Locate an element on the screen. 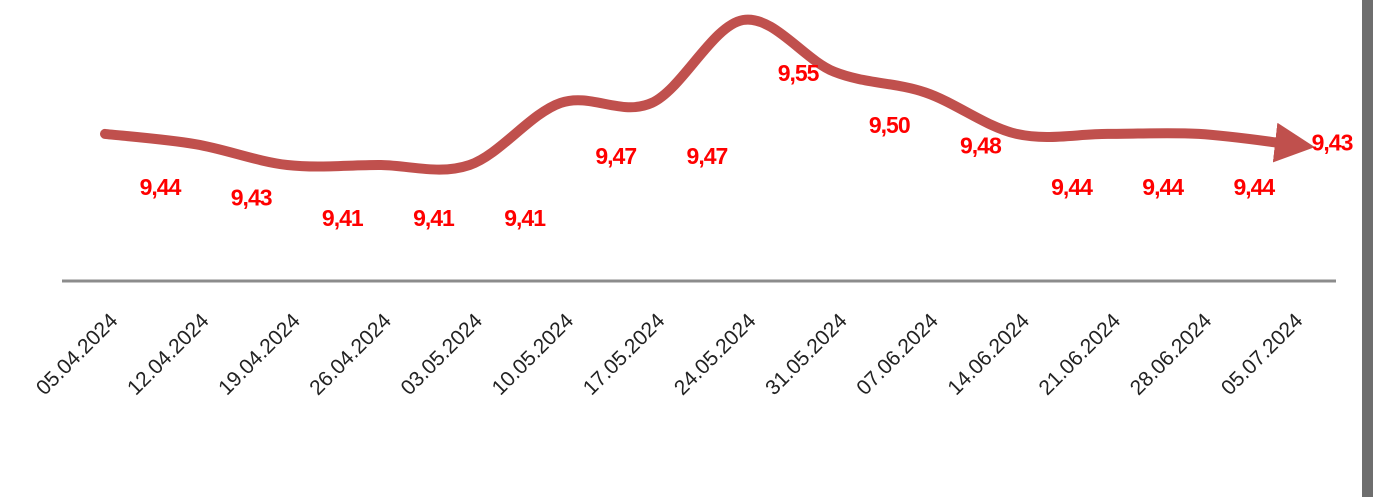  x-tick-label: 26.04.2024 is located at coordinates (350, 354).